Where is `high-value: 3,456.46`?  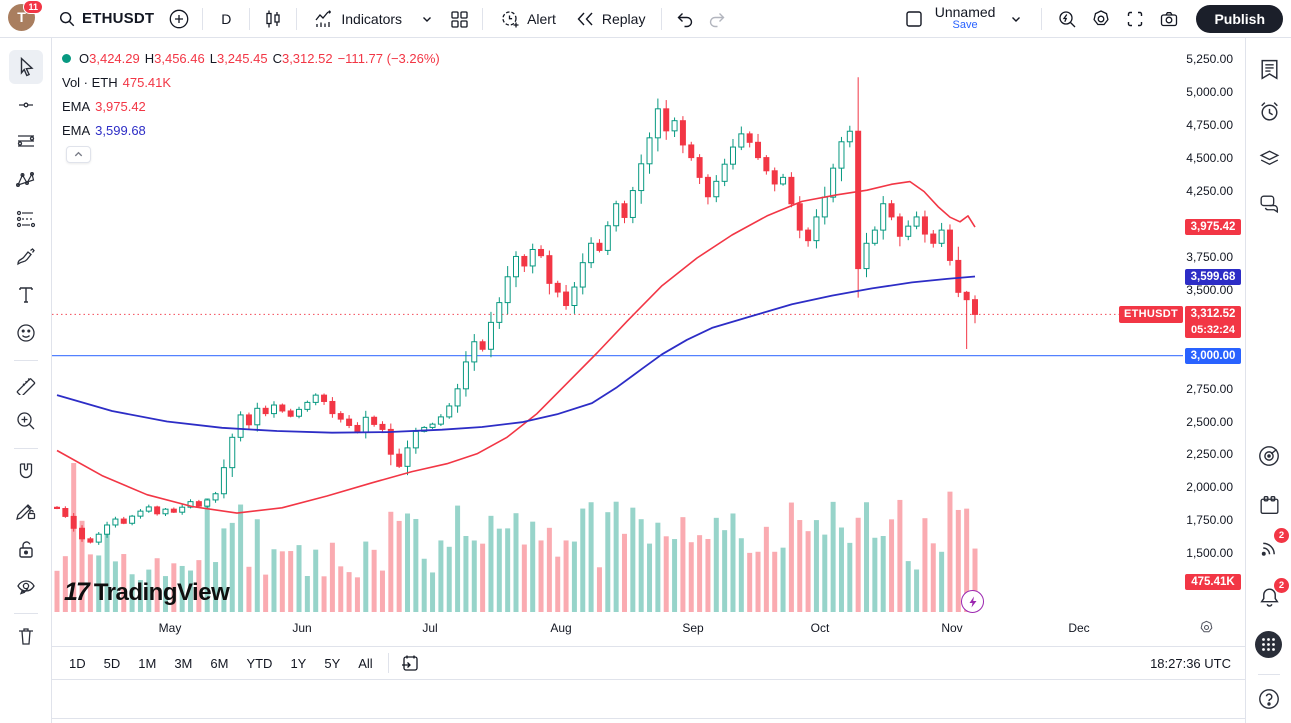 high-value: 3,456.46 is located at coordinates (179, 58).